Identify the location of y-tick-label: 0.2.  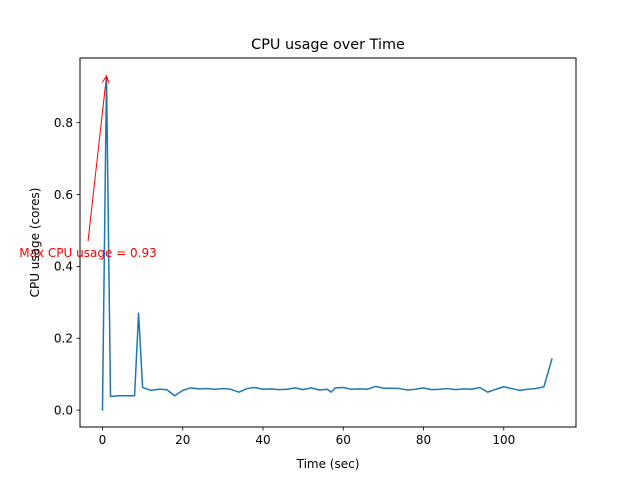
(63, 339).